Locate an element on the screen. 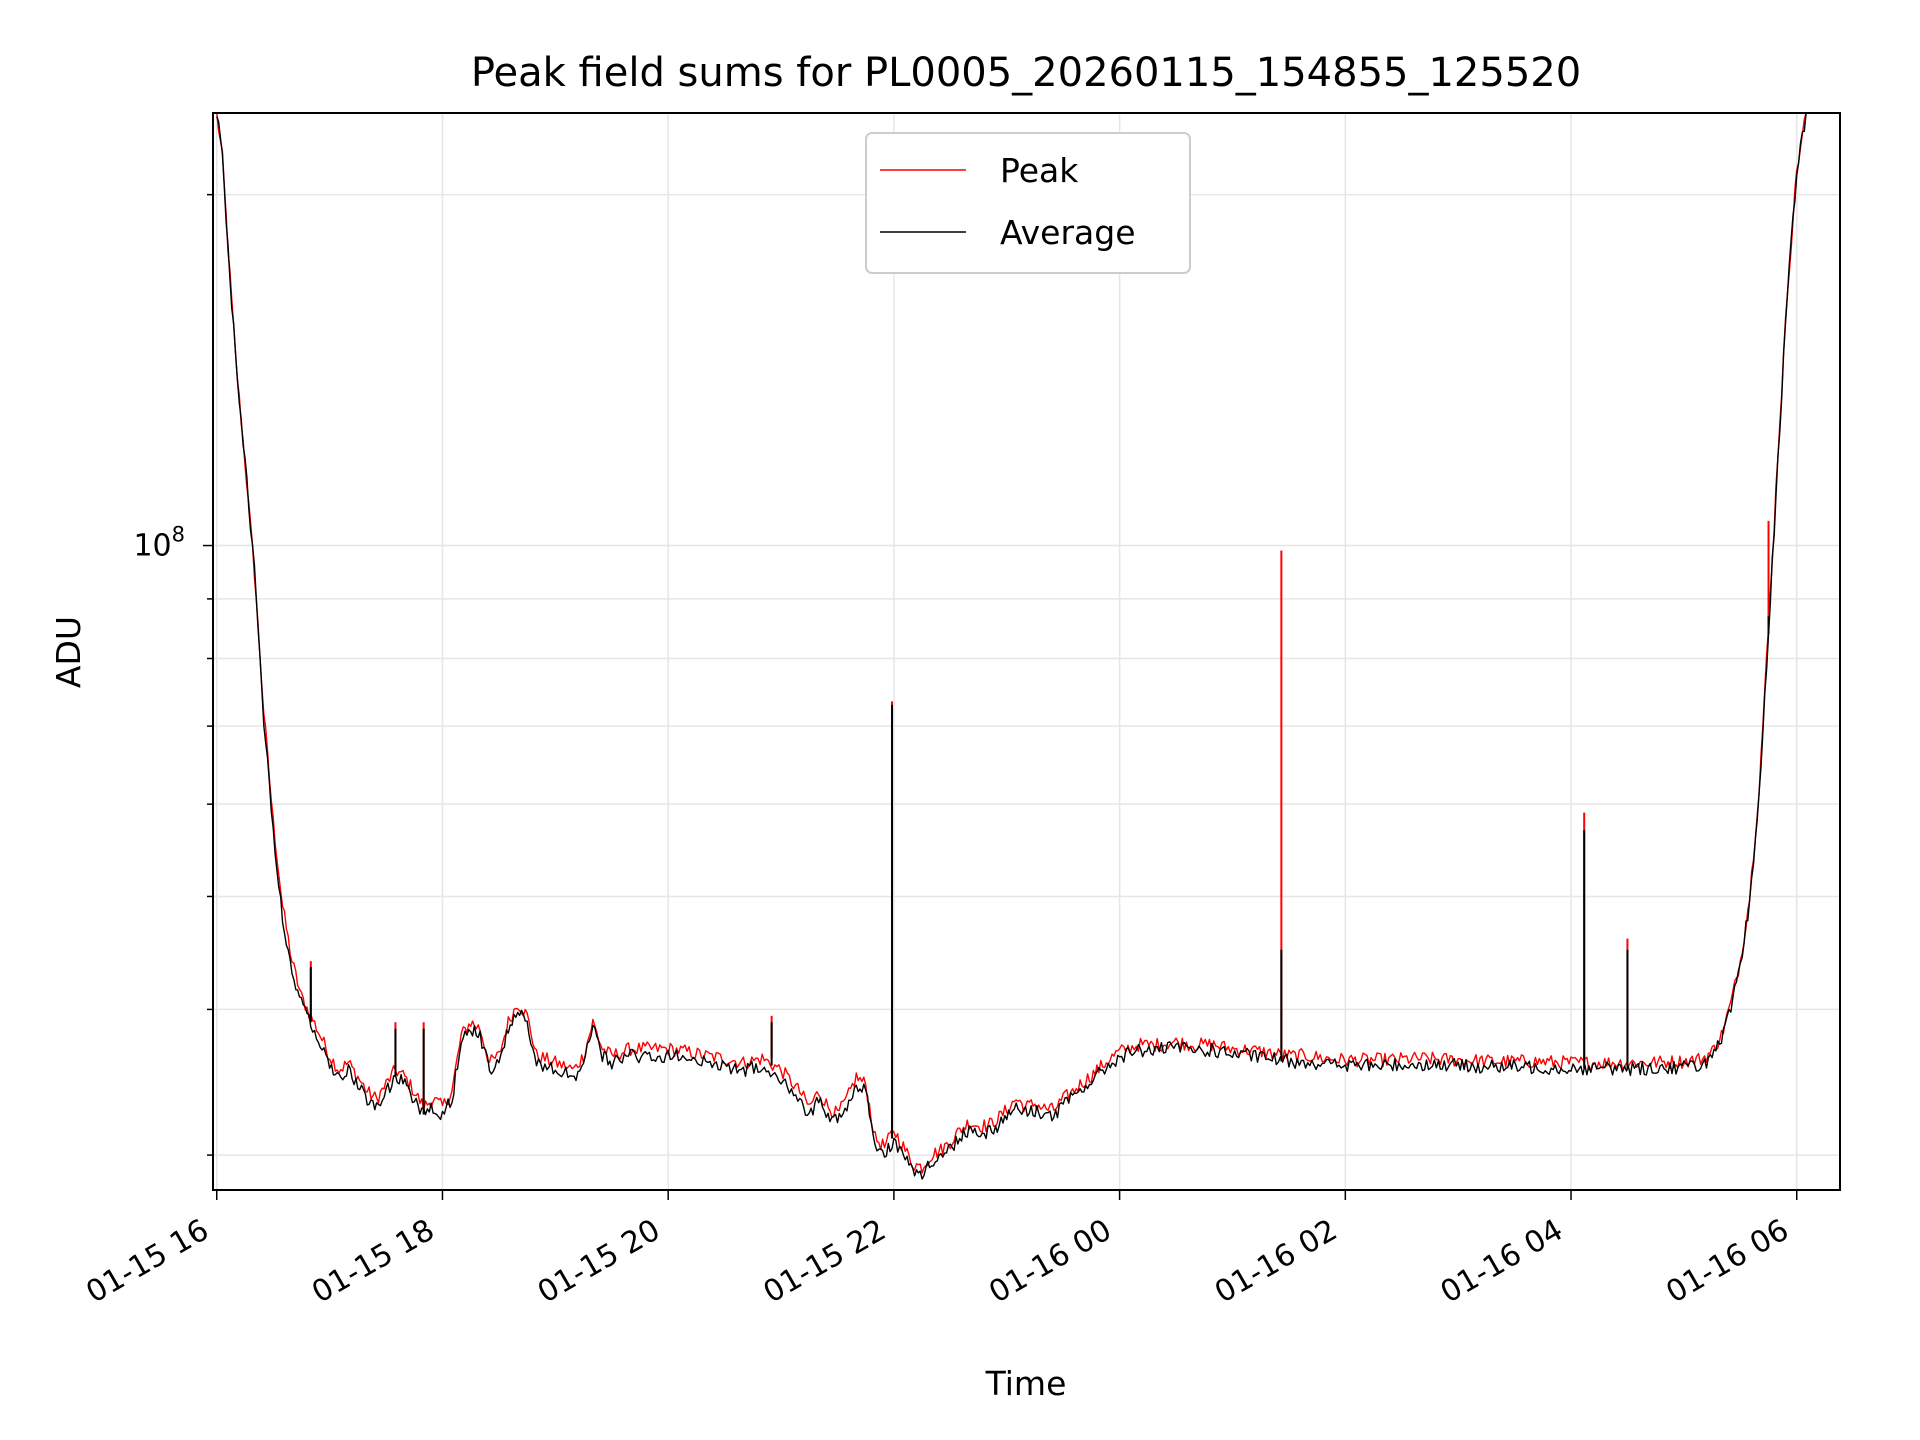  legend: Peak Average is located at coordinates (1028, 203).